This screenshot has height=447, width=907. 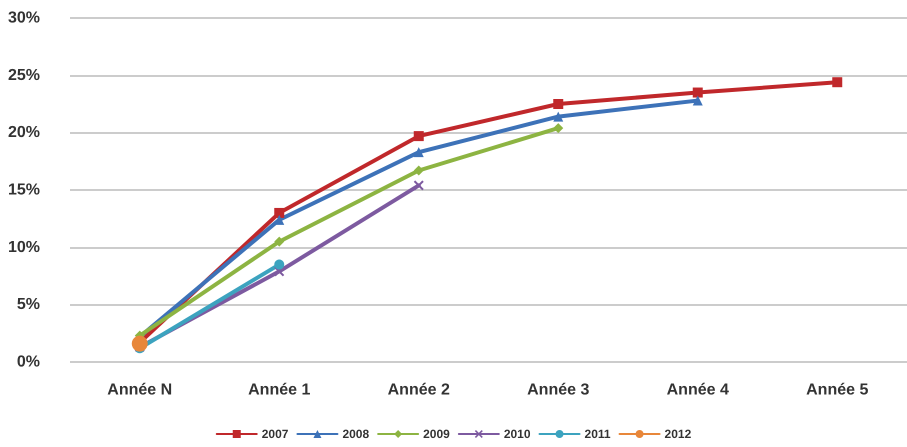 I want to click on y-tick-label: 5%, so click(x=28, y=305).